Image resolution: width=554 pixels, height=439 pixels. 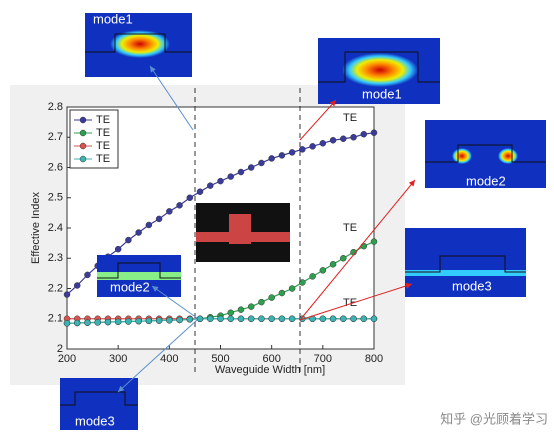 What do you see at coordinates (55, 198) in the screenshot?
I see `y-tick-label: 2.5` at bounding box center [55, 198].